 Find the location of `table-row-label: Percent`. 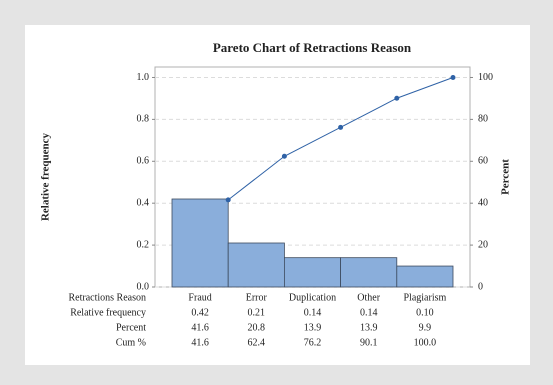

table-row-label: Percent is located at coordinates (131, 327).